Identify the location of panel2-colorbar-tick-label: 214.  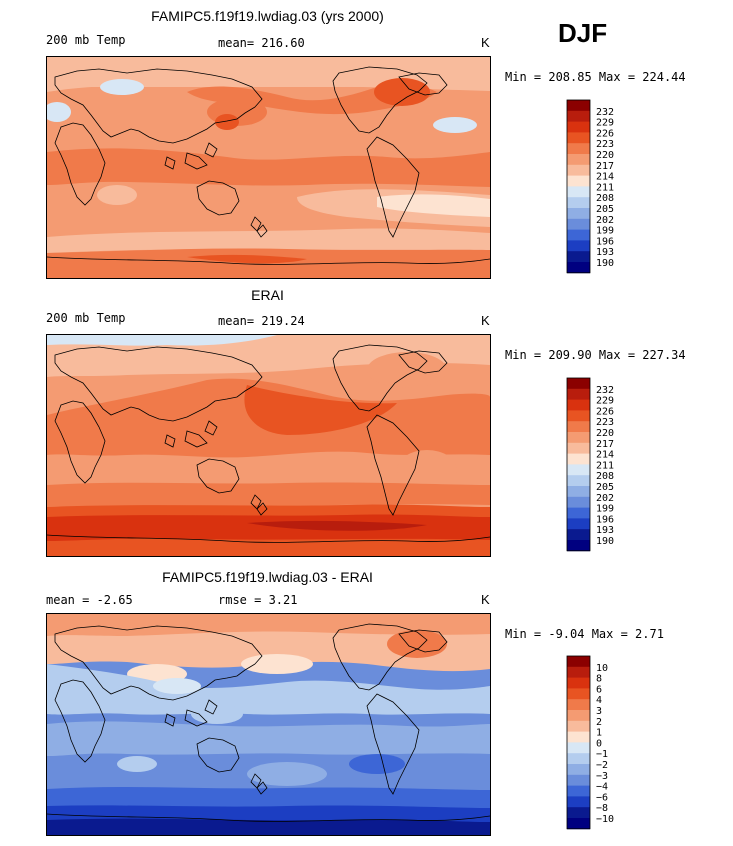
(605, 455).